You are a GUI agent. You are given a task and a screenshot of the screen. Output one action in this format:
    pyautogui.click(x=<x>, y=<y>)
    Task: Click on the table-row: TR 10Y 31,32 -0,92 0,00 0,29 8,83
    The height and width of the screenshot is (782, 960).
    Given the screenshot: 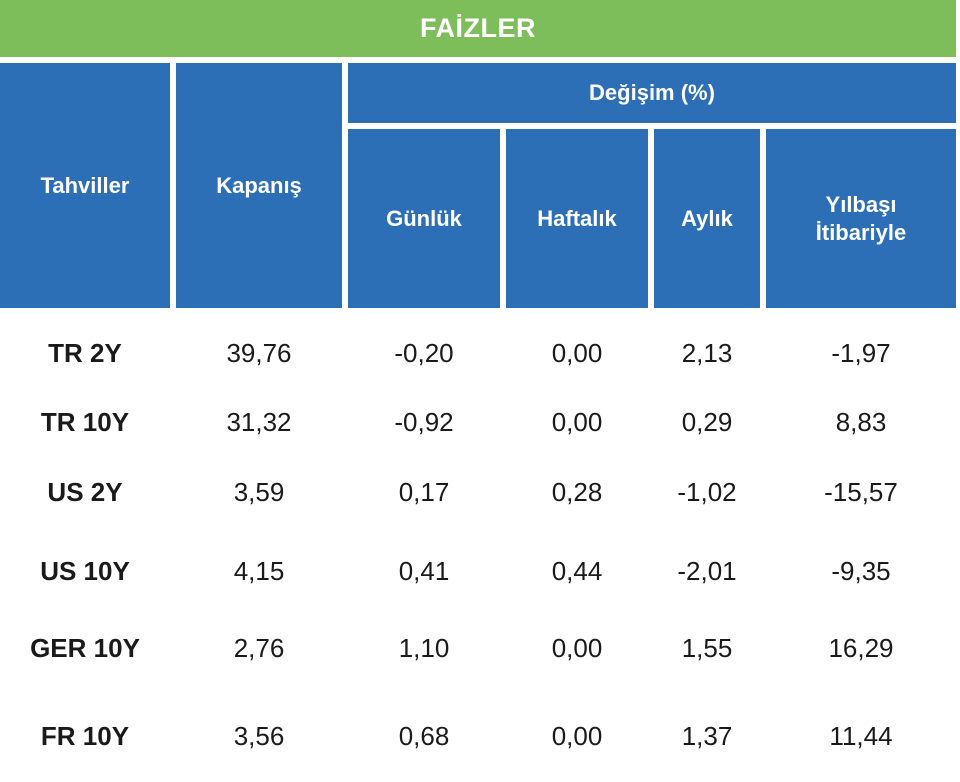 What is the action you would take?
    pyautogui.click(x=478, y=422)
    